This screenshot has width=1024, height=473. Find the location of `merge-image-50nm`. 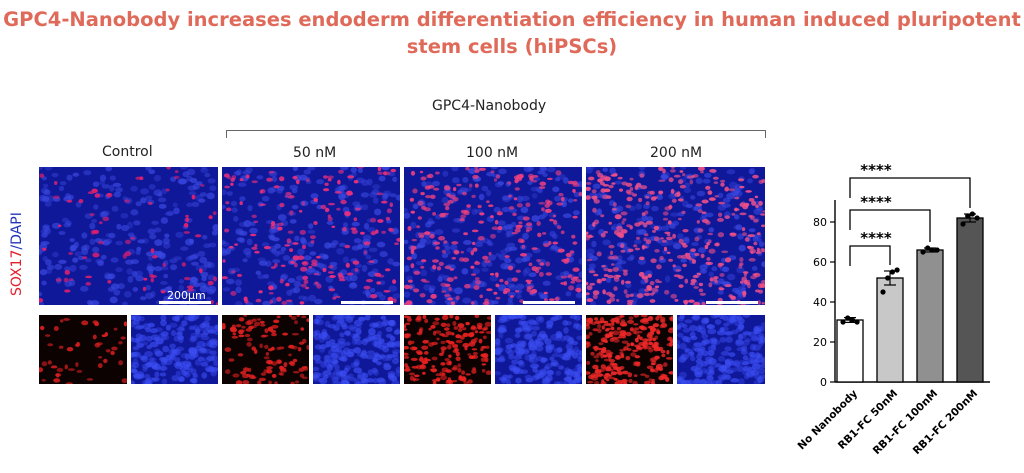

merge-image-50nm is located at coordinates (311, 236).